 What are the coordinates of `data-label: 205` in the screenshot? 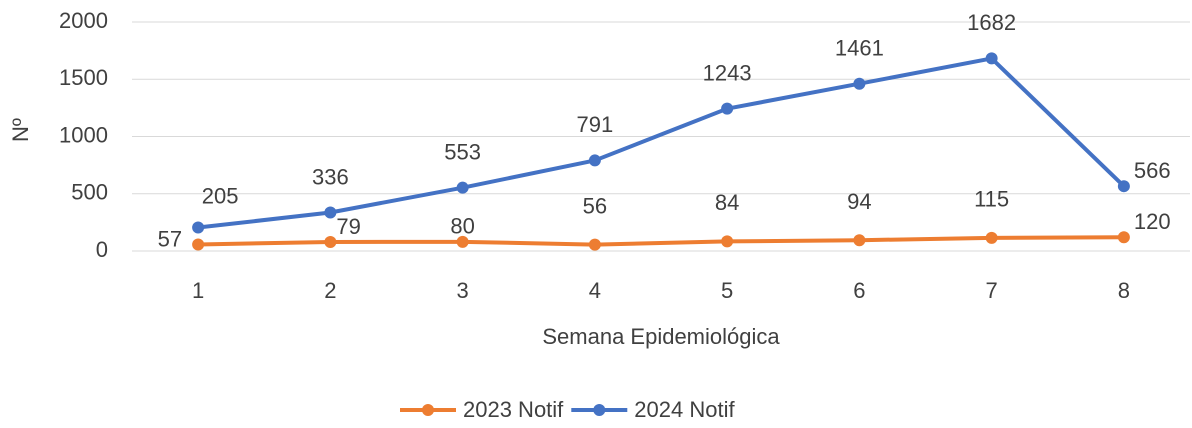 It's located at (220, 195).